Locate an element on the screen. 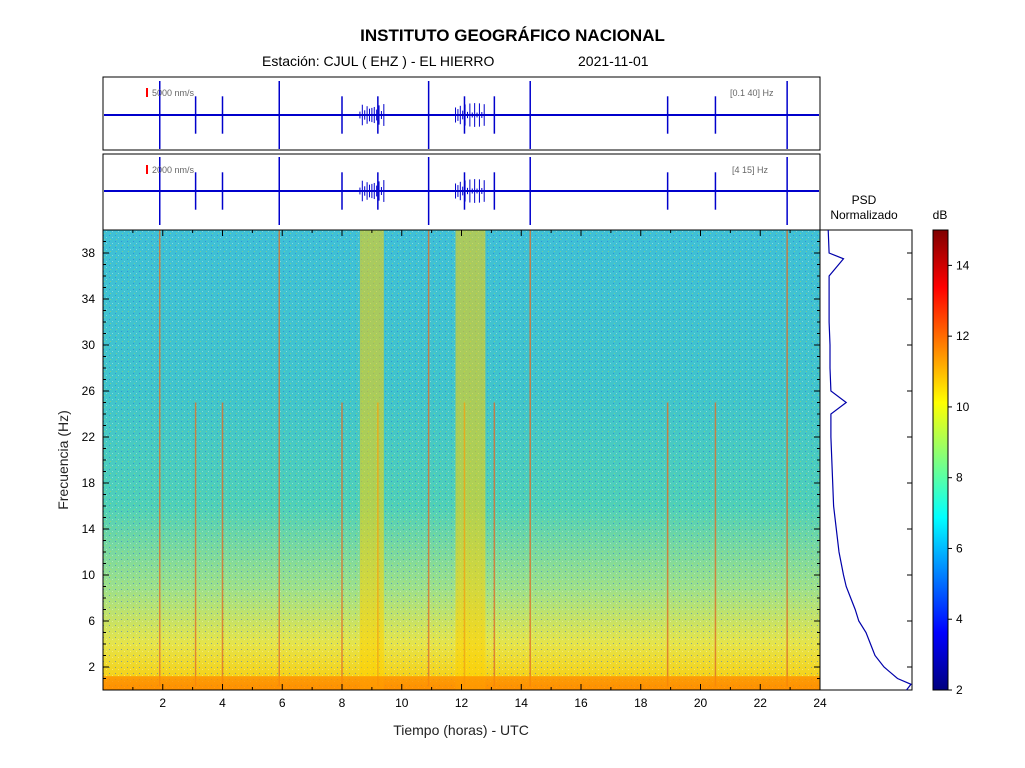 This screenshot has width=1025, height=768. colorbar-label: dB is located at coordinates (940, 215).